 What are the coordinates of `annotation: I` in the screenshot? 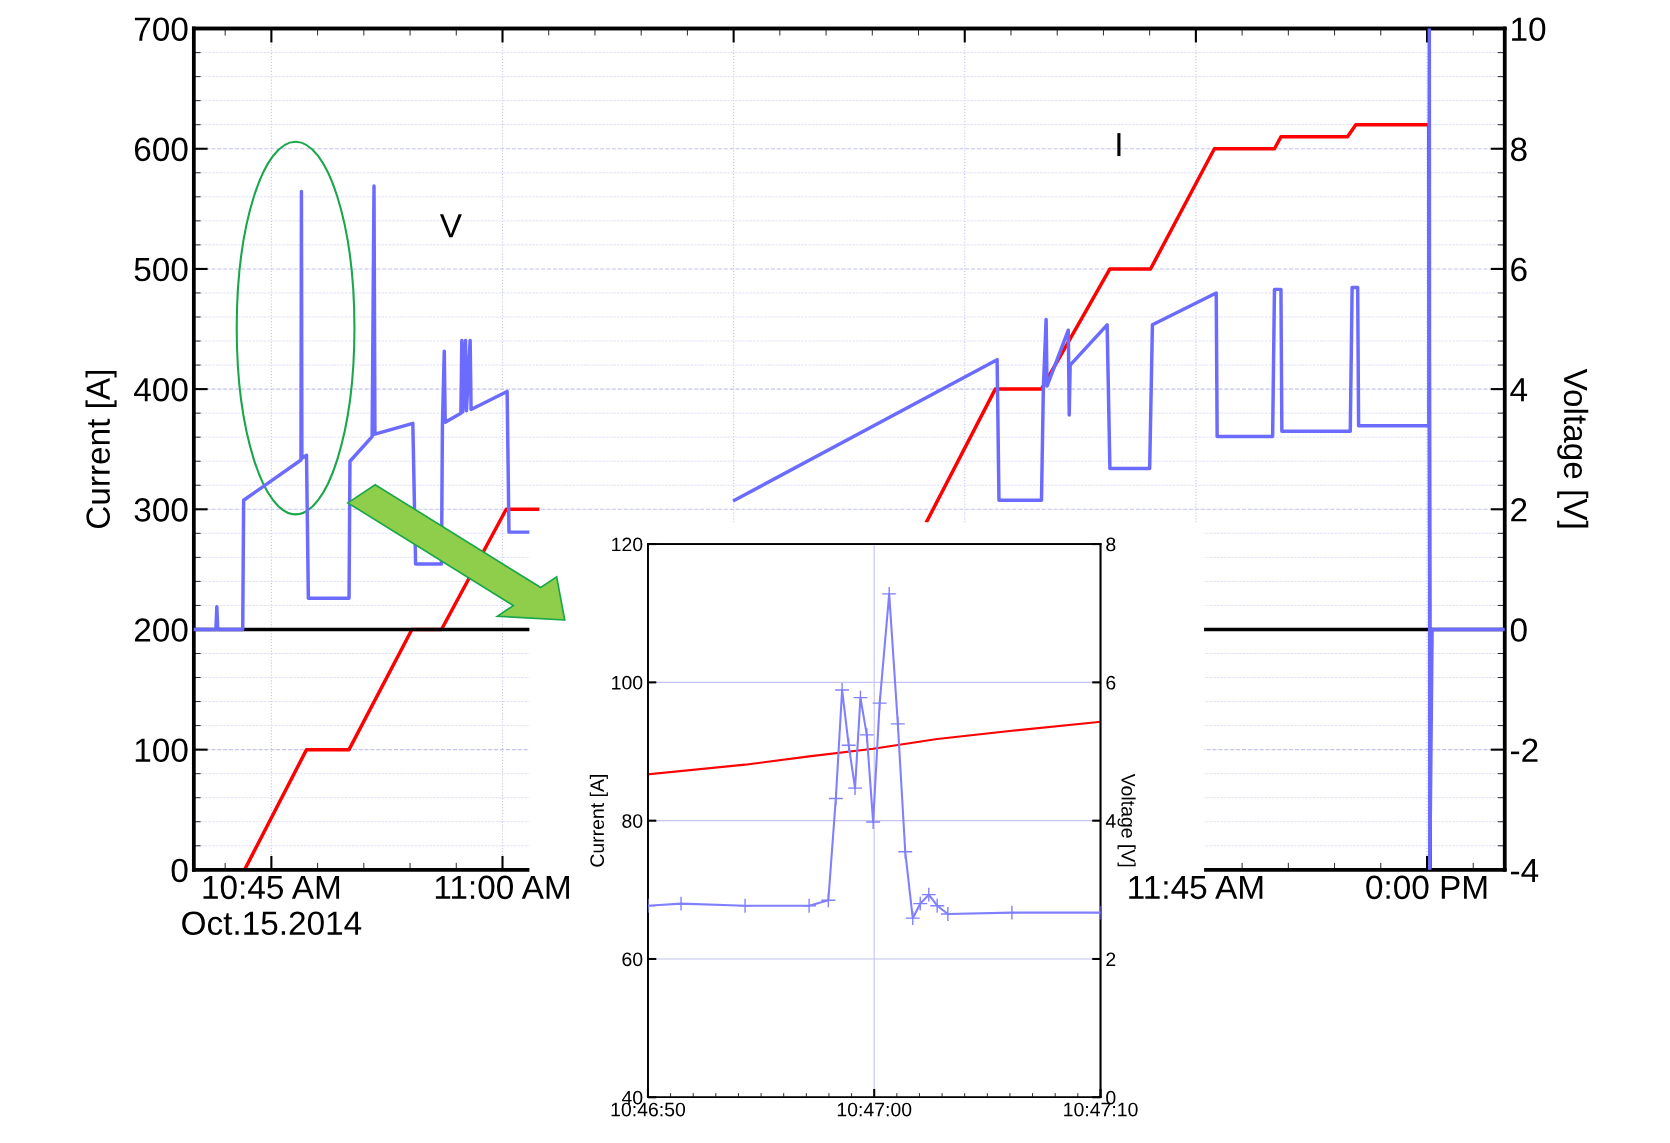 It's located at (1119, 145).